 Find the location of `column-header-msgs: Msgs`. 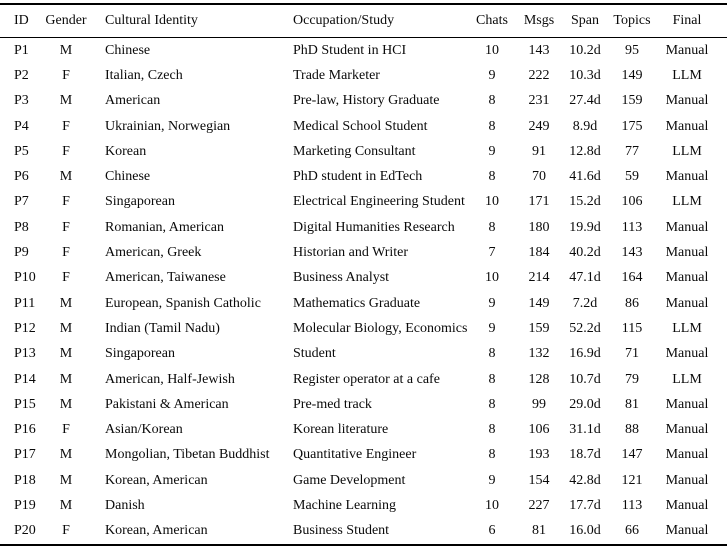

column-header-msgs: Msgs is located at coordinates (539, 21).